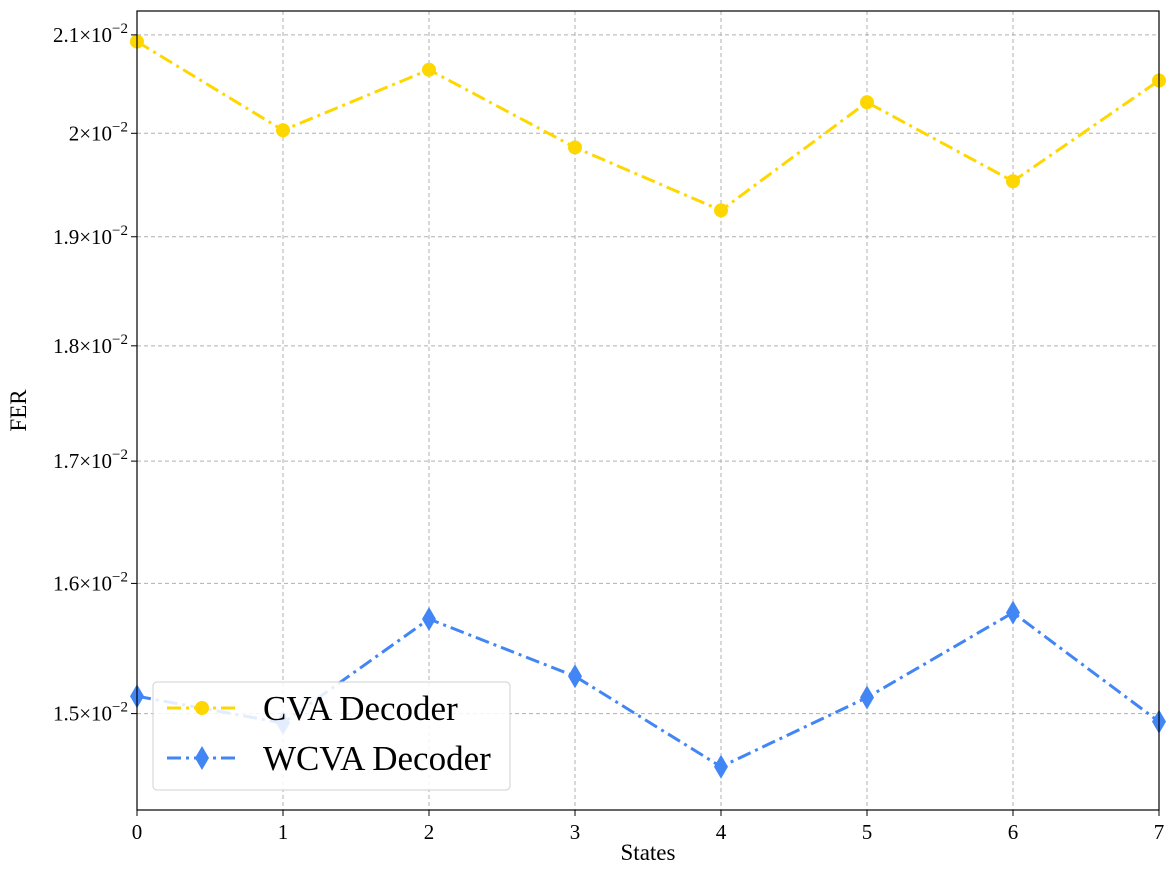 Image resolution: width=1175 pixels, height=875 pixels. What do you see at coordinates (90, 236) in the screenshot?
I see `y-tick-label: 1.9×10⁻²` at bounding box center [90, 236].